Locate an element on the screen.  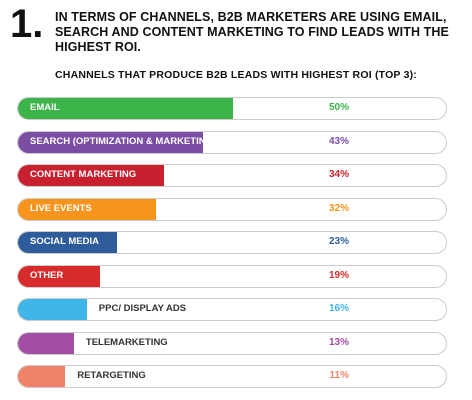
bar-label: SOCIAL MEDIA is located at coordinates (64, 241).